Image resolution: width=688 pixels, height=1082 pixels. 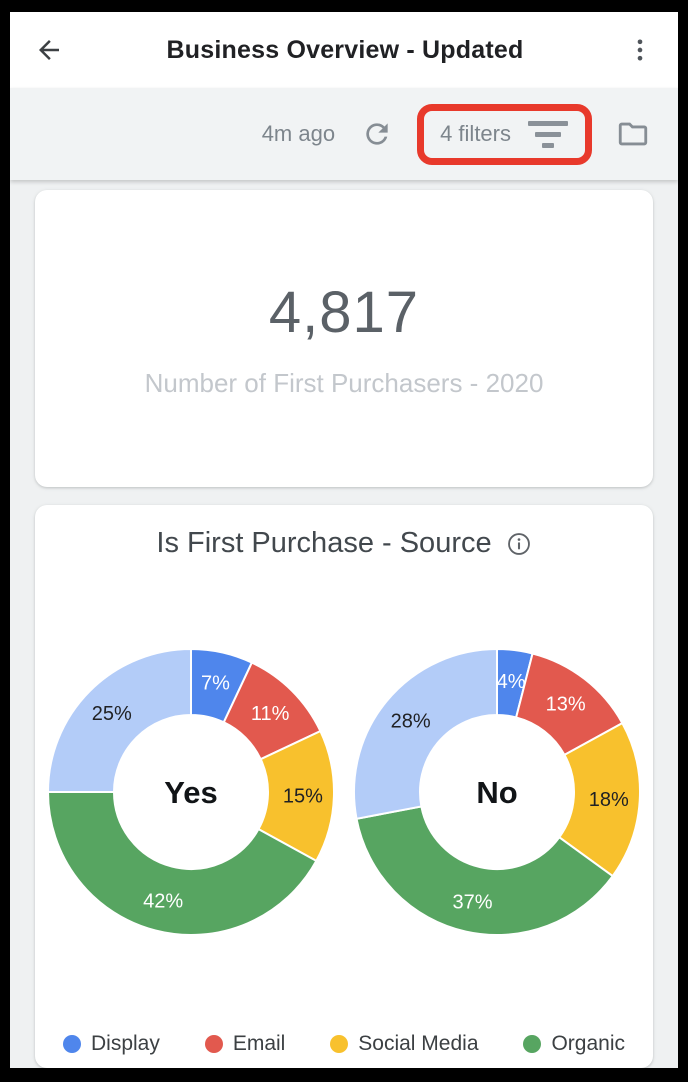 What do you see at coordinates (163, 901) in the screenshot?
I see `slice-percentage-label: 42%` at bounding box center [163, 901].